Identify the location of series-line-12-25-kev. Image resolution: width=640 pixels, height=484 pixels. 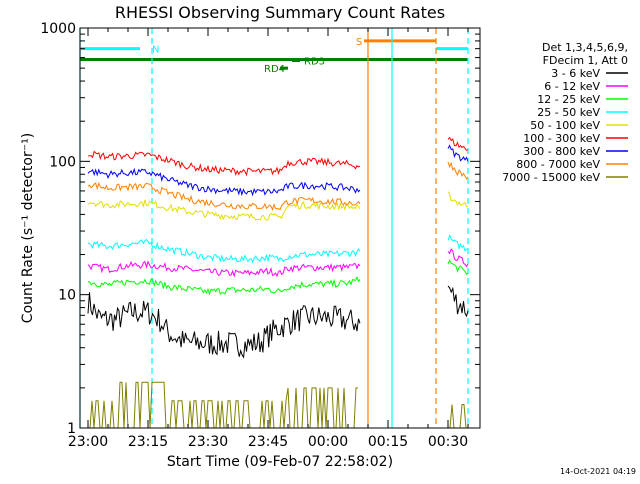
(224, 286).